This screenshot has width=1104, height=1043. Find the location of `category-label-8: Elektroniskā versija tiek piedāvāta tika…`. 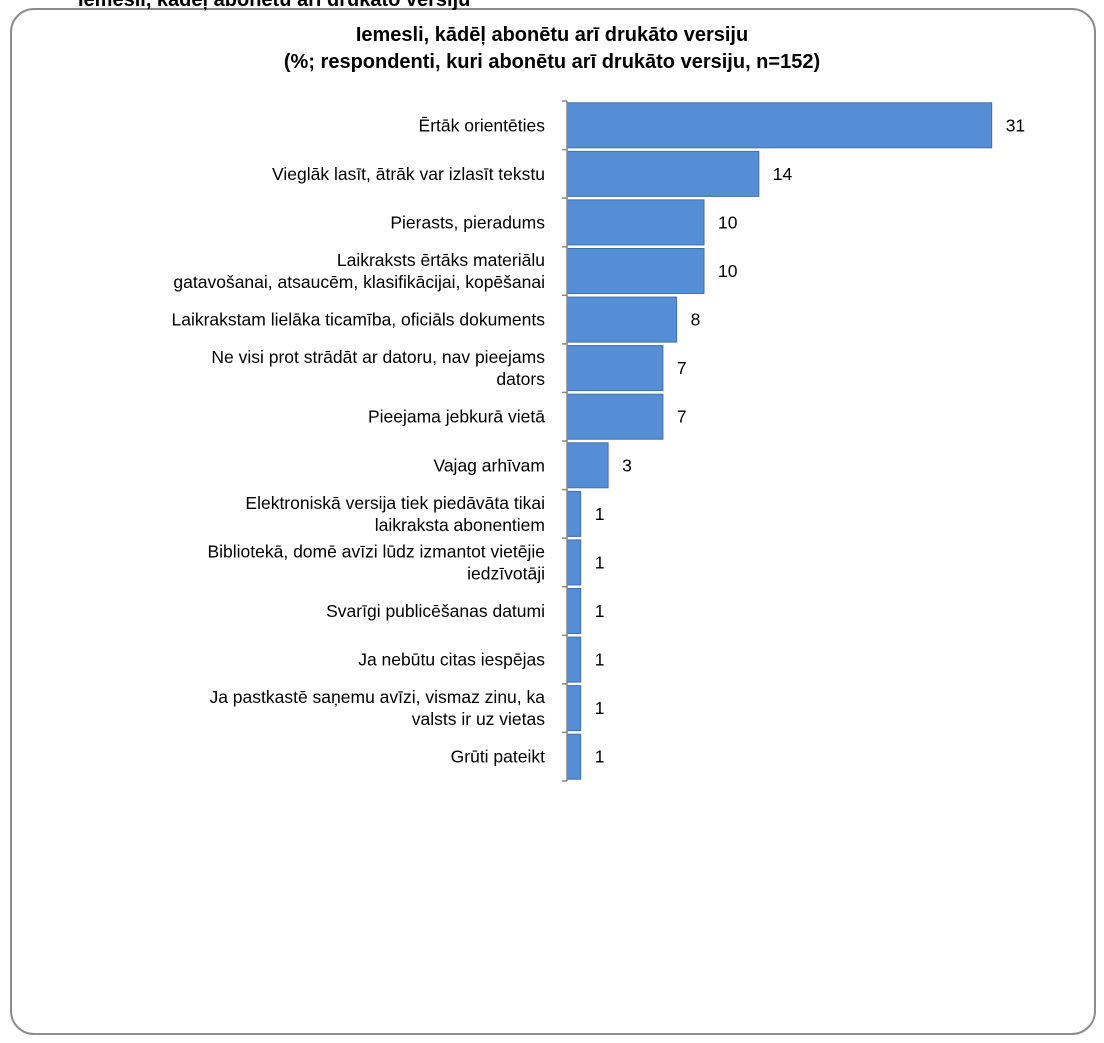

category-label-8: Elektroniskā versija tiek piedāvāta tika… is located at coordinates (395, 514).